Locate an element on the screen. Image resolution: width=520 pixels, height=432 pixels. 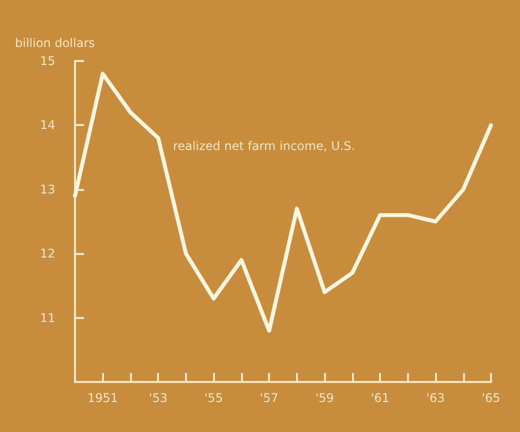
x-tick-label: '53 is located at coordinates (158, 398).